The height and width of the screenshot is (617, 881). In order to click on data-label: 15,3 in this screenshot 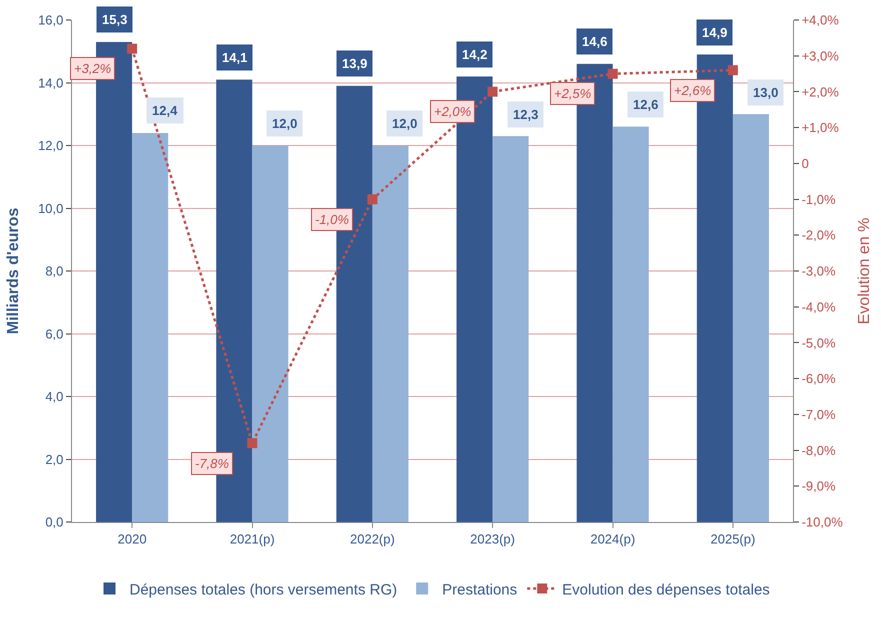, I will do `click(115, 19)`.